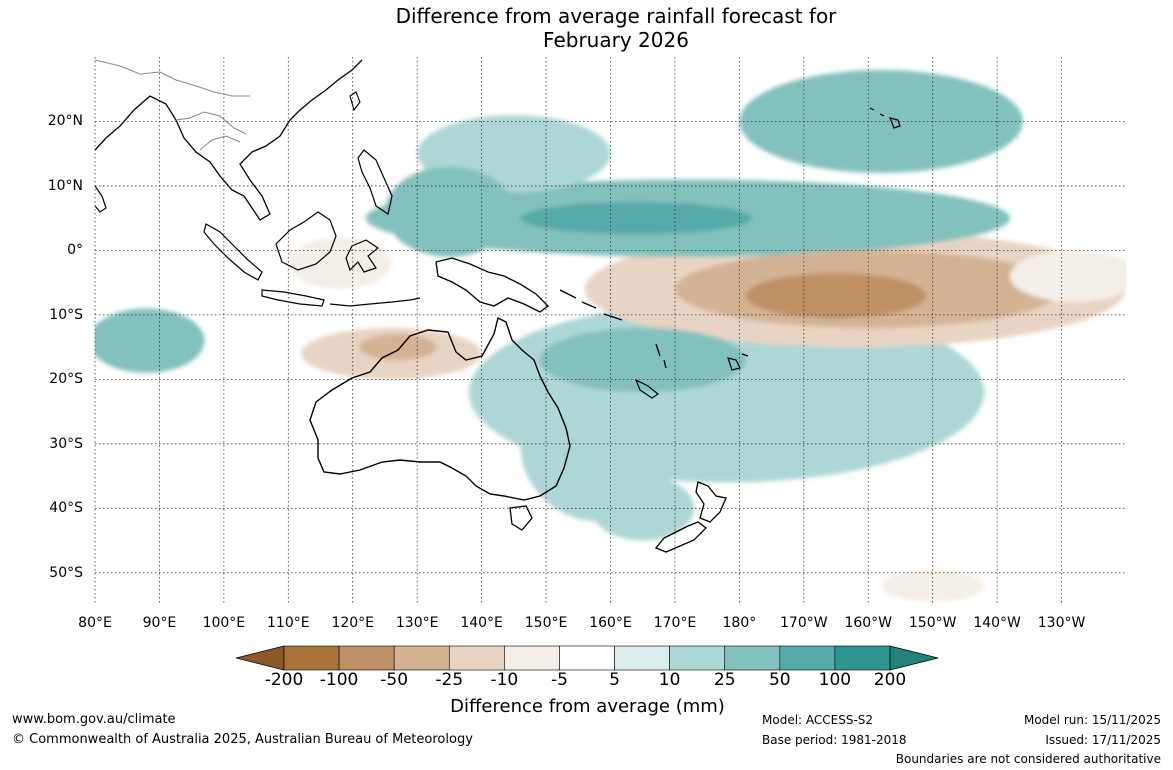  What do you see at coordinates (94, 719) in the screenshot?
I see `website-link: www.bom.gov.au/climate` at bounding box center [94, 719].